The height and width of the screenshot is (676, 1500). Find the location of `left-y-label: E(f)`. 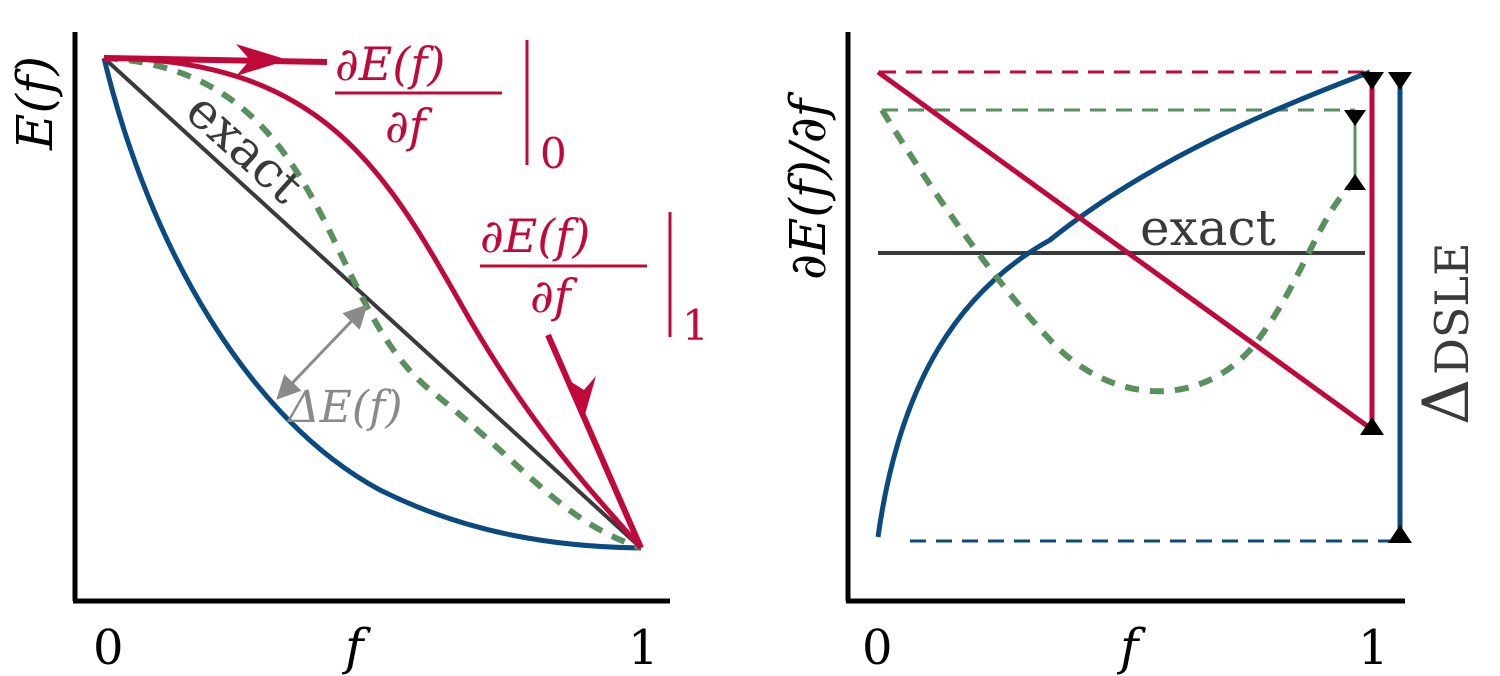

left-y-label: E(f) is located at coordinates (35, 103).